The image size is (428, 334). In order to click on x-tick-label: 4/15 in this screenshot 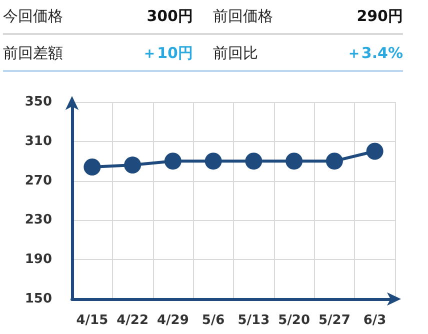, I will do `click(92, 320)`.